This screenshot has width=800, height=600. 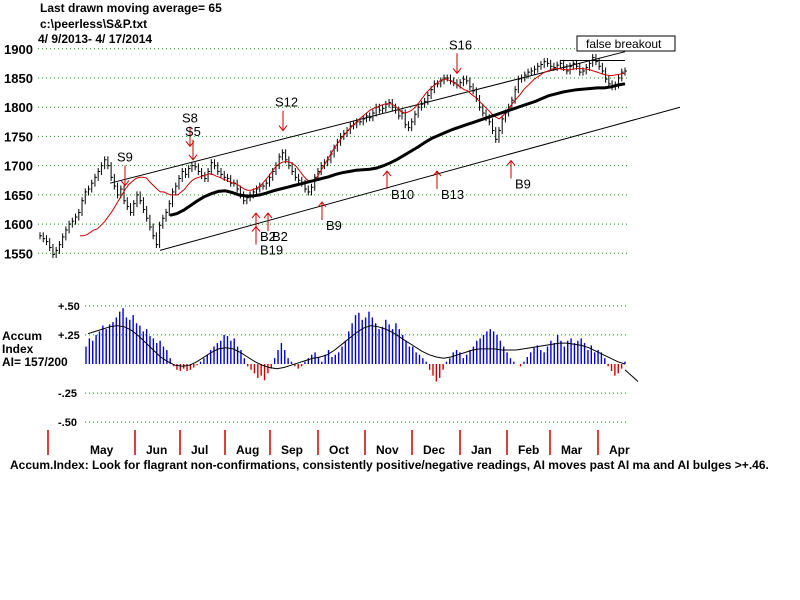 I want to click on false-breakout-box, so click(x=626, y=43).